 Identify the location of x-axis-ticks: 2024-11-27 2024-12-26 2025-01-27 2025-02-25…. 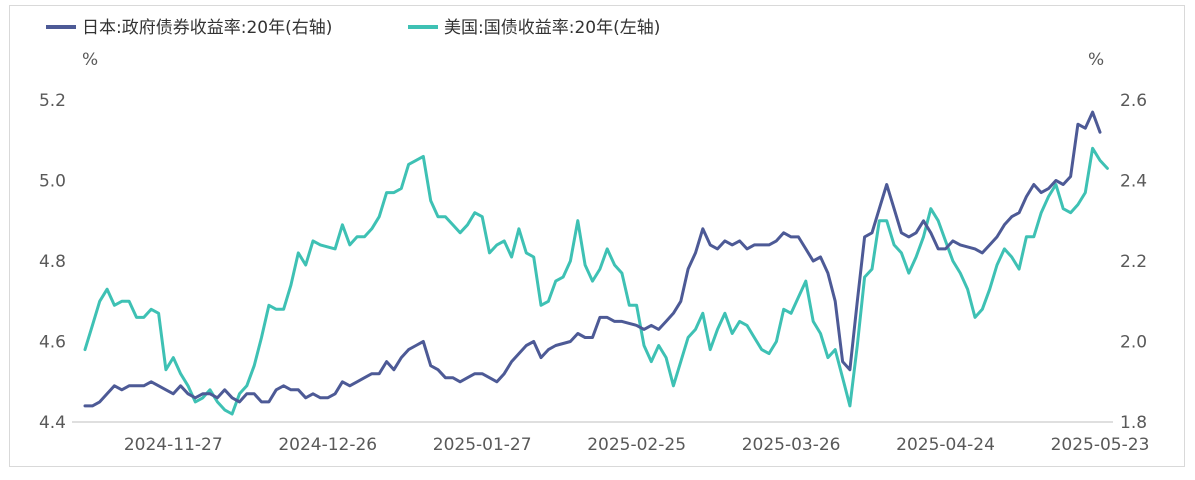
(637, 445).